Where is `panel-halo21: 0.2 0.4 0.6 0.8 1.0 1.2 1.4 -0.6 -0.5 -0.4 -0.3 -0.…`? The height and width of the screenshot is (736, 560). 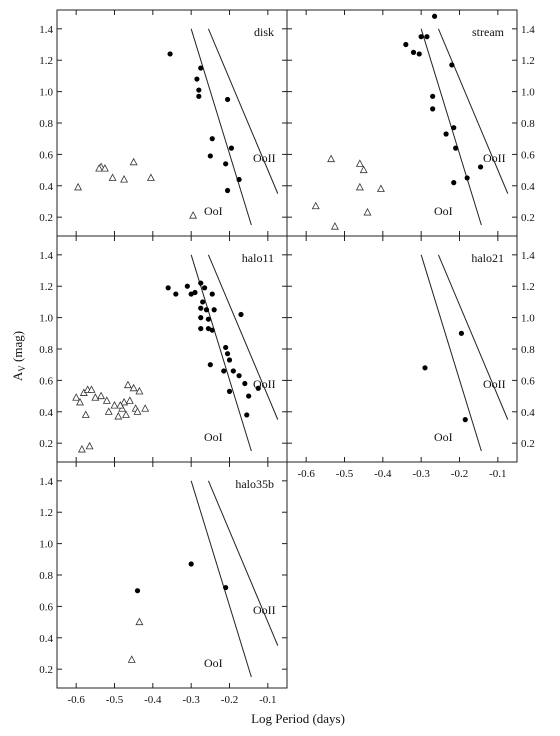
panel-halo21: 0.2 0.4 0.6 0.8 1.0 1.2 1.4 -0.6 -0.5 -0.4 -0.3 -0.… is located at coordinates (410, 357).